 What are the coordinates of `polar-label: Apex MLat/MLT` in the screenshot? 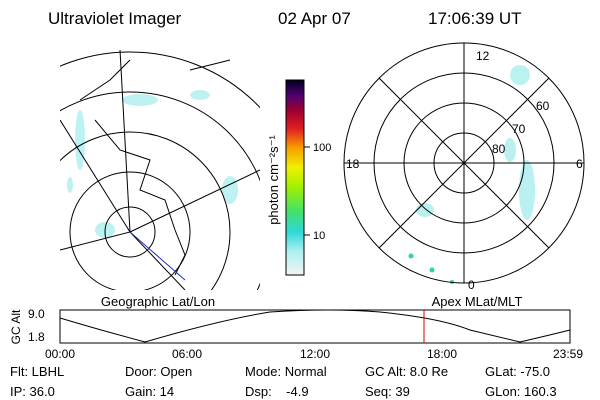 It's located at (477, 301).